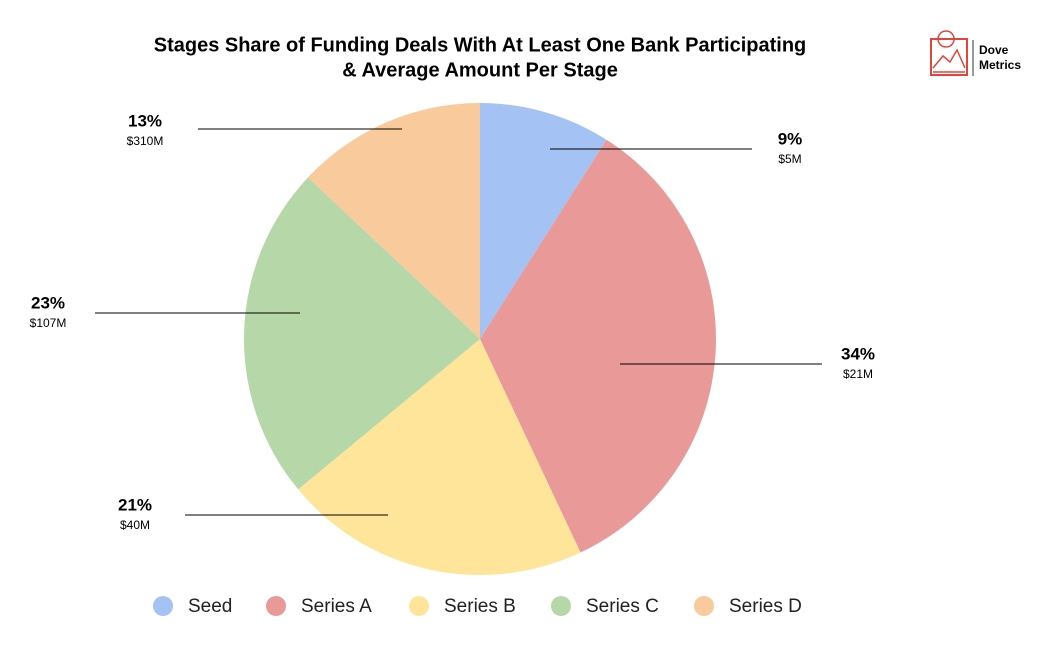  What do you see at coordinates (858, 353) in the screenshot?
I see `data-label: 34%` at bounding box center [858, 353].